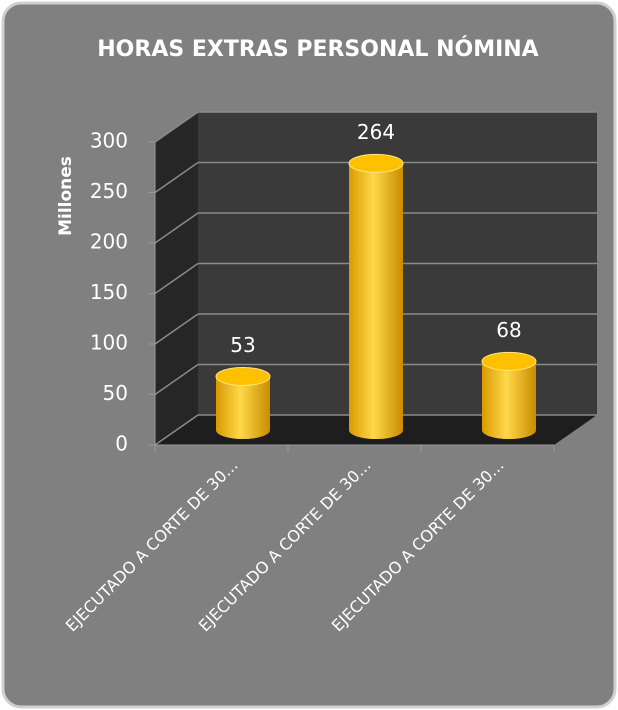  Describe the element at coordinates (109, 343) in the screenshot. I see `y-tick-label: 100` at that location.